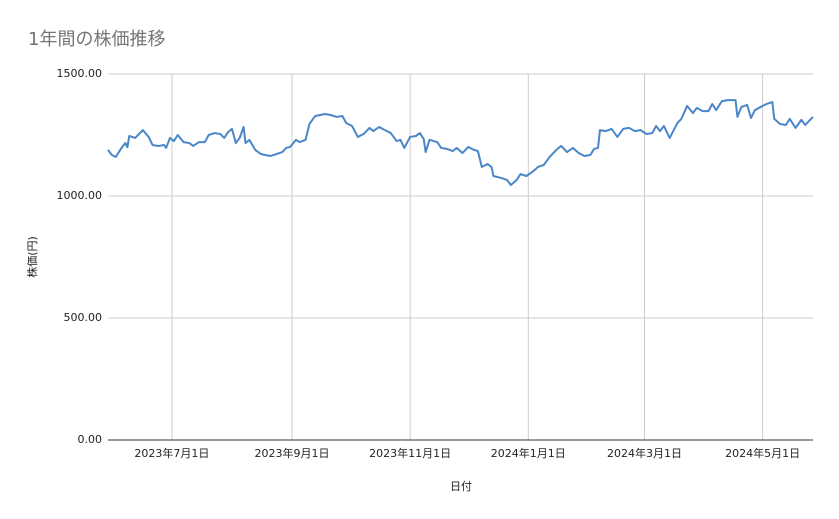  What do you see at coordinates (96, 39) in the screenshot?
I see `chart-title: 1年間の株価推移` at bounding box center [96, 39].